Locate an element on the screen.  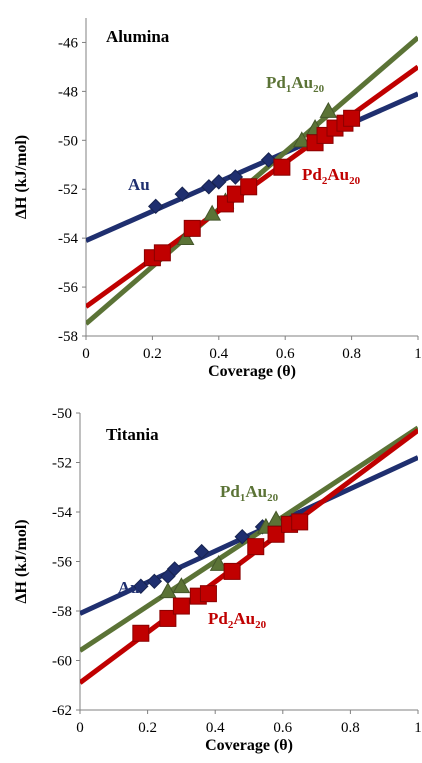
y-tick-label: -48 is located at coordinates (68, 92).